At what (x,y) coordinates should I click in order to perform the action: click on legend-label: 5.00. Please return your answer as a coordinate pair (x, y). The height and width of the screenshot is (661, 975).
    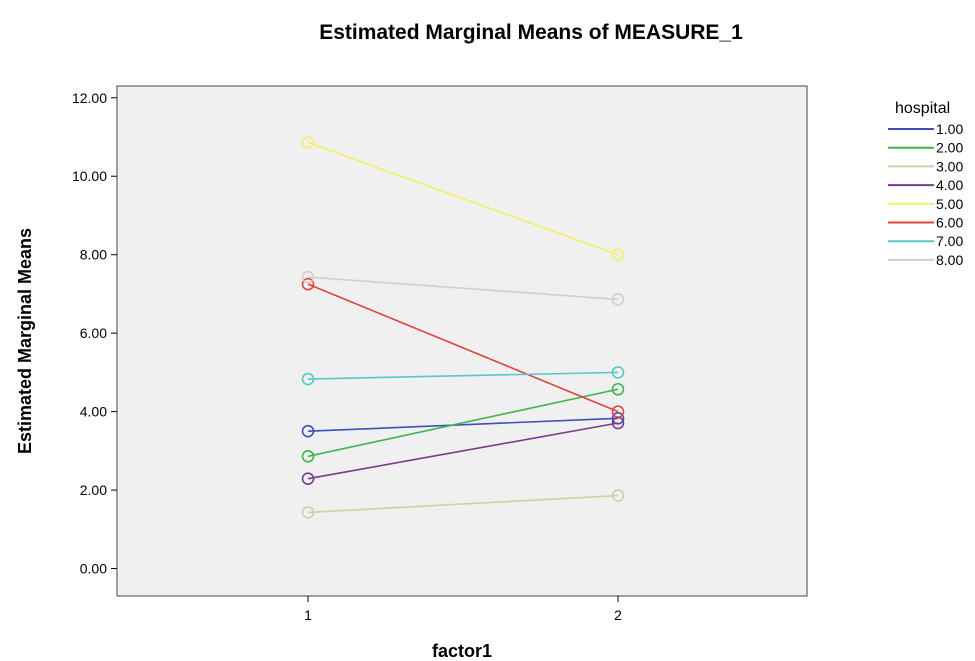
    Looking at the image, I should click on (949, 204).